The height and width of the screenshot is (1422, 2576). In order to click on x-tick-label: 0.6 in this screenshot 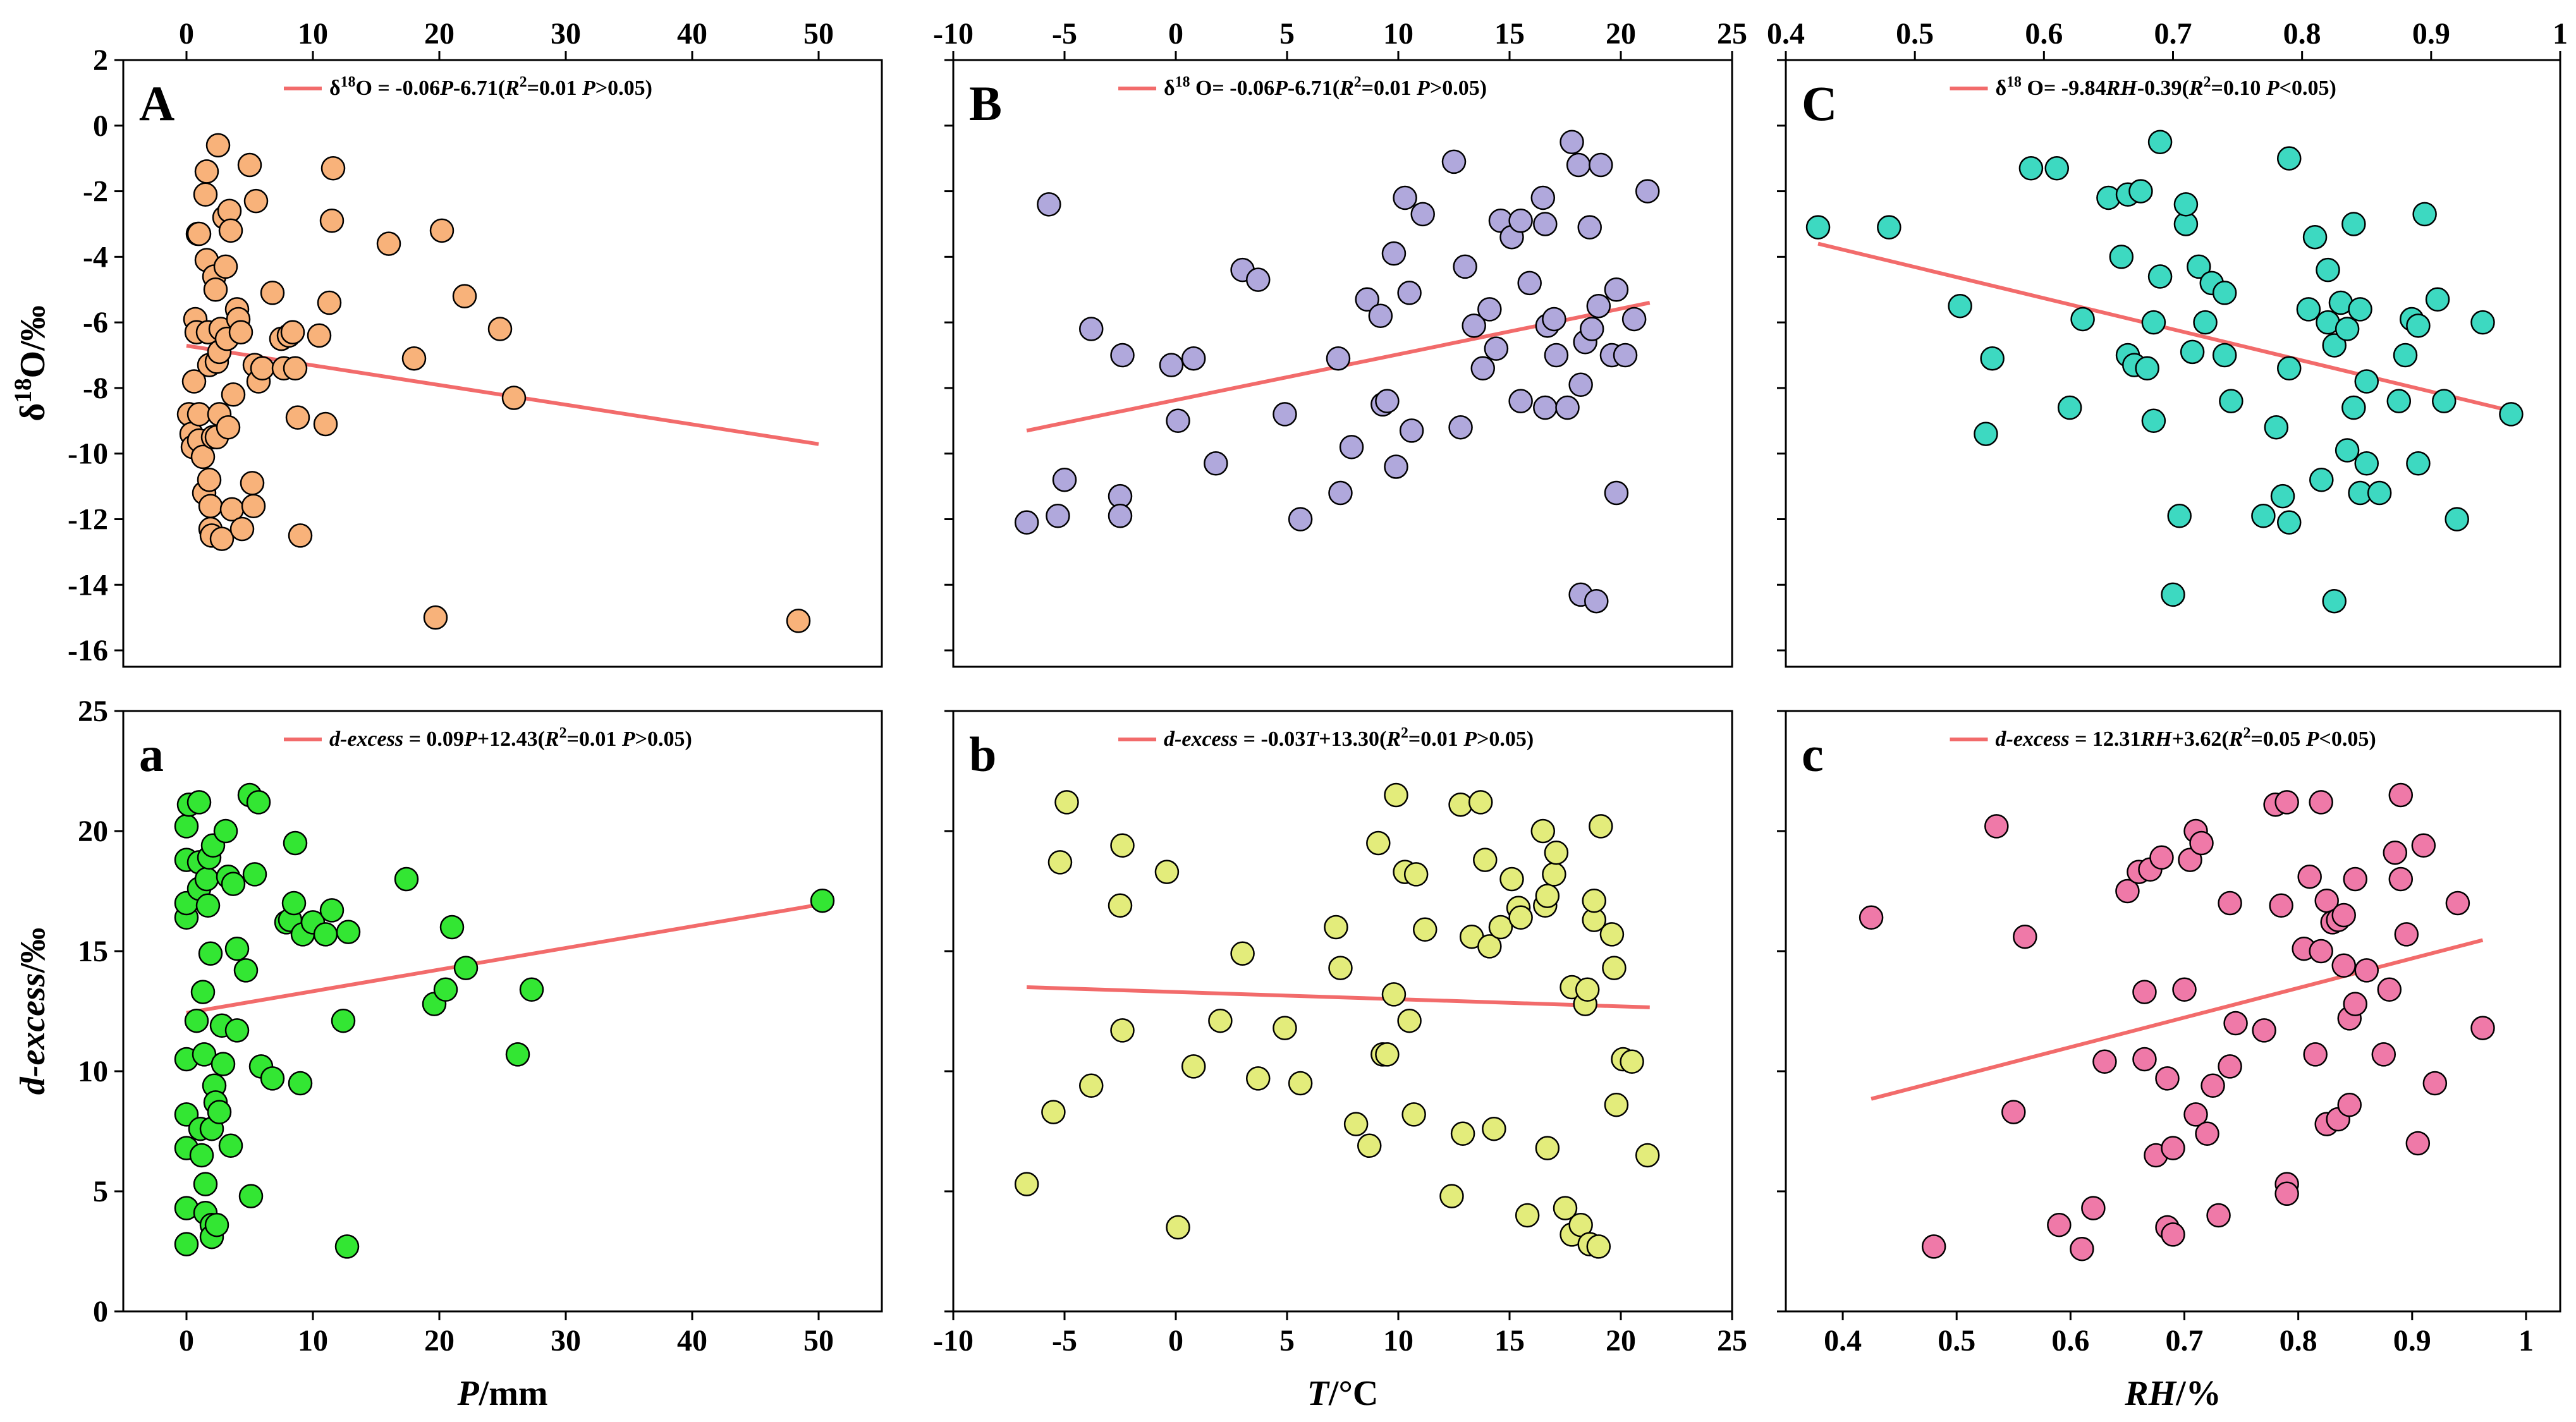, I will do `click(2044, 34)`.